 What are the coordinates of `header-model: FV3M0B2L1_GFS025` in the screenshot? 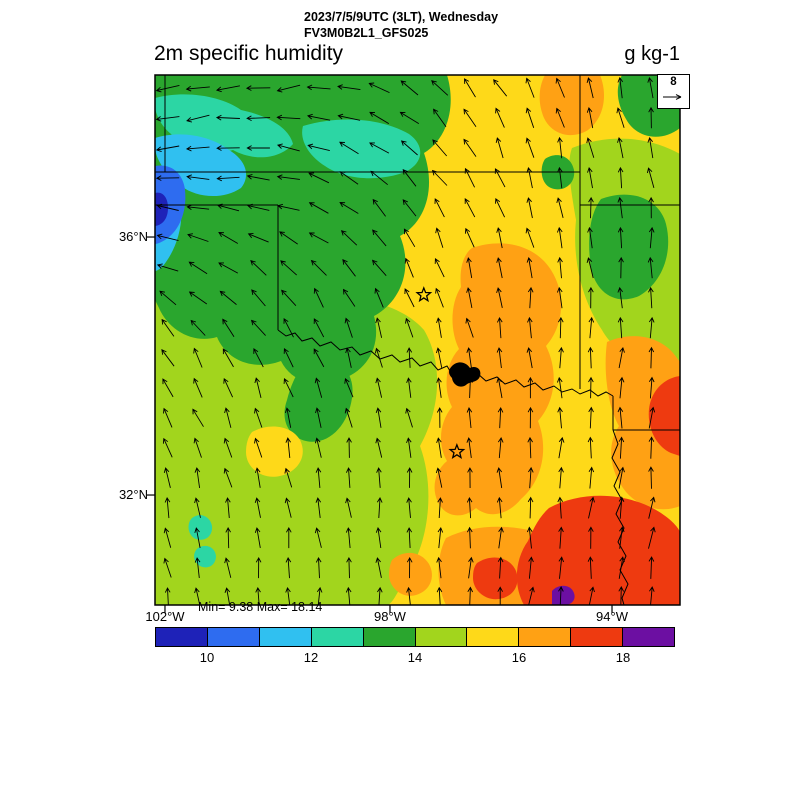 It's located at (366, 33).